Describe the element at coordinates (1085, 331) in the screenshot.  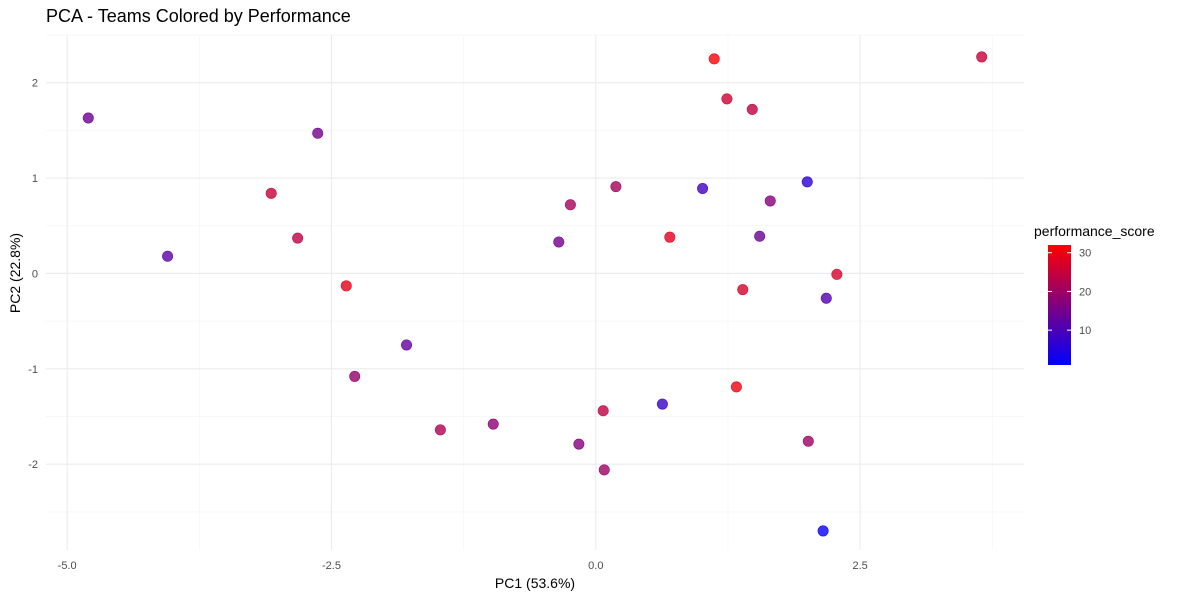
I see `colorbar-tick-label: 10` at that location.